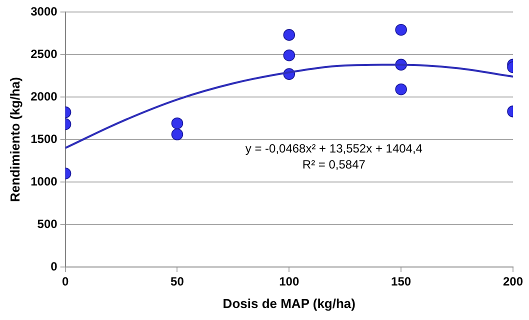 Image resolution: width=529 pixels, height=320 pixels. Describe the element at coordinates (401, 281) in the screenshot. I see `x-tick-label: 150` at that location.